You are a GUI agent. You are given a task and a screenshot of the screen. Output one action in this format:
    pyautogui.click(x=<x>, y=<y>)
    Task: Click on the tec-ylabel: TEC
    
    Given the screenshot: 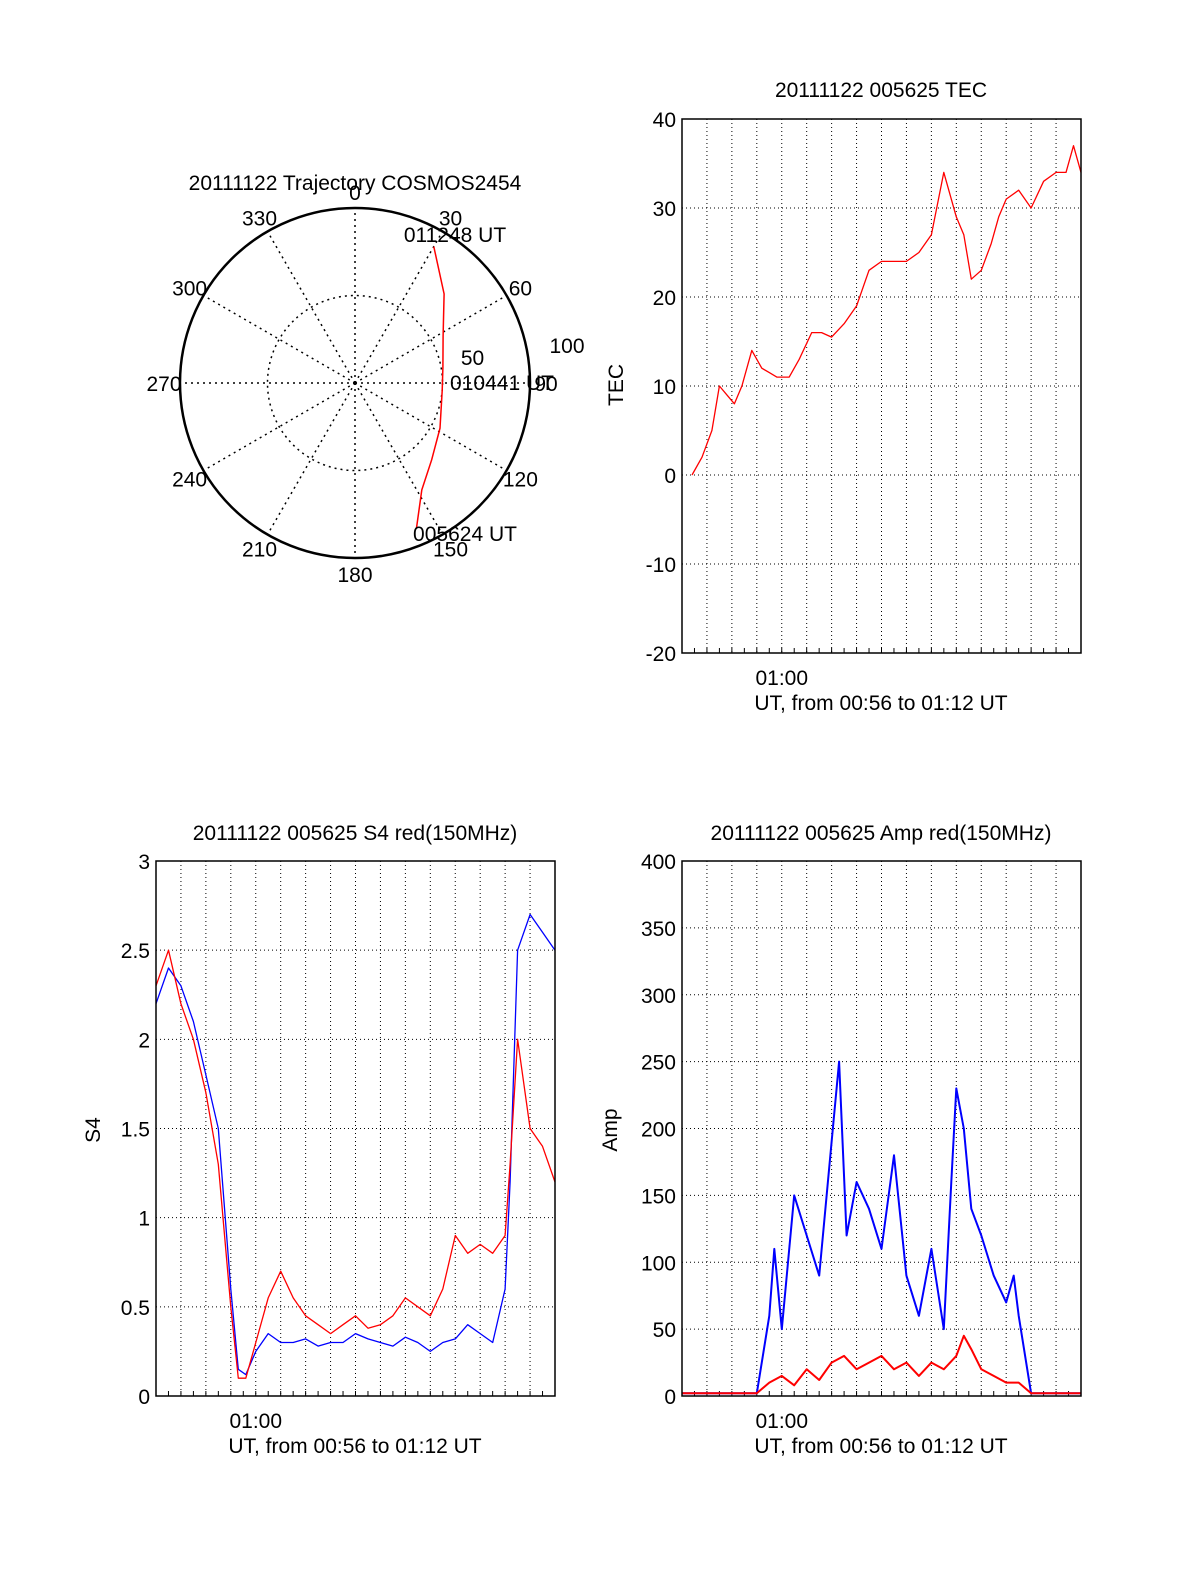 What is the action you would take?
    pyautogui.click(x=616, y=385)
    